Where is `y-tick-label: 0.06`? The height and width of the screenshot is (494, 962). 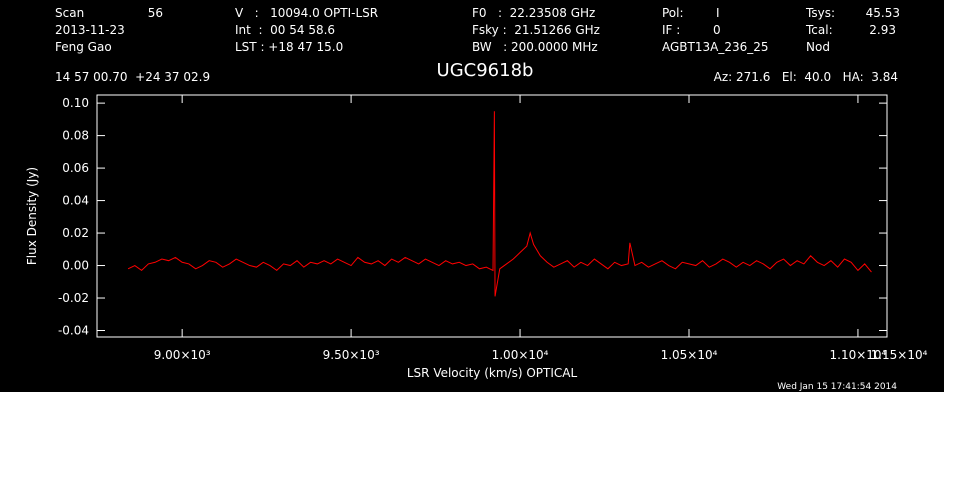
y-tick-label: 0.06 is located at coordinates (75, 168).